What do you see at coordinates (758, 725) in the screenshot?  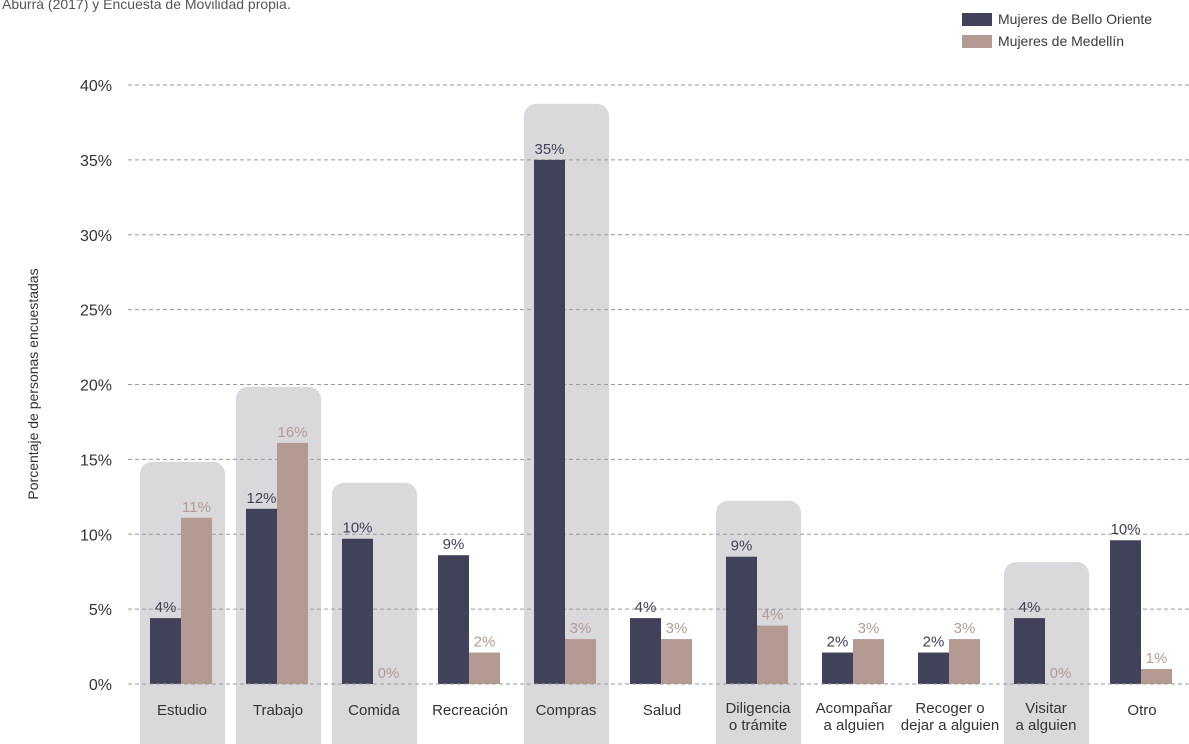 I see `x-tick-label-6-line-2: o trámite` at bounding box center [758, 725].